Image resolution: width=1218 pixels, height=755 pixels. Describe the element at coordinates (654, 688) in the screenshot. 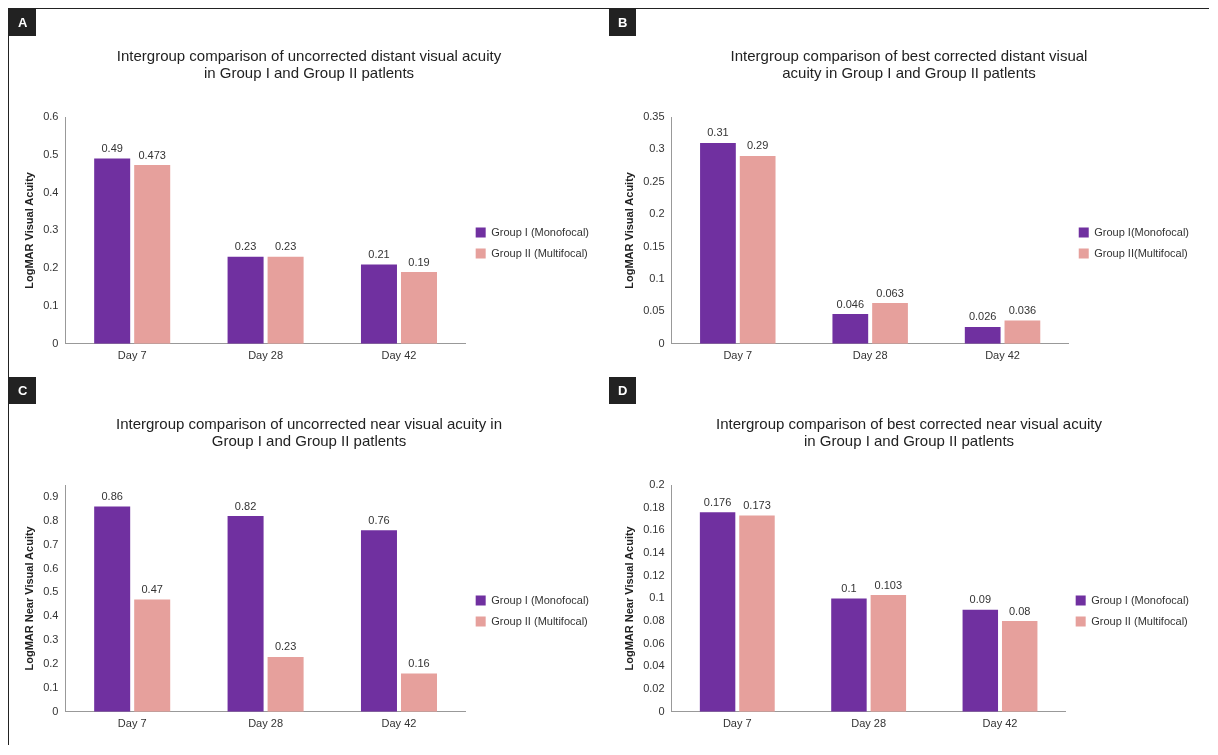

I see `y-tick-label: 0.02` at that location.